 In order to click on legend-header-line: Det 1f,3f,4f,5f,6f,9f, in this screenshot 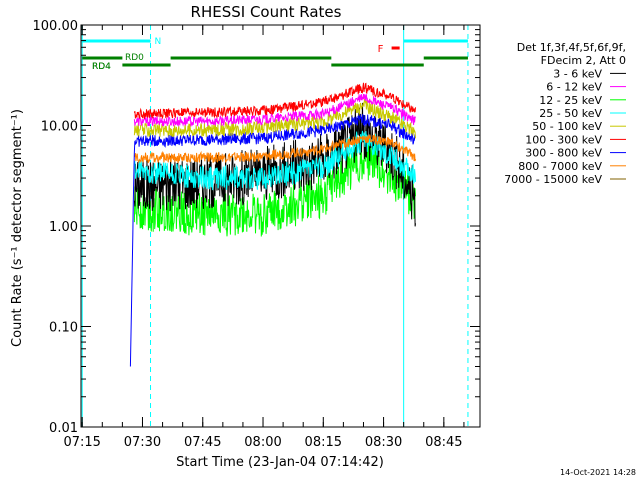, I will do `click(571, 47)`.